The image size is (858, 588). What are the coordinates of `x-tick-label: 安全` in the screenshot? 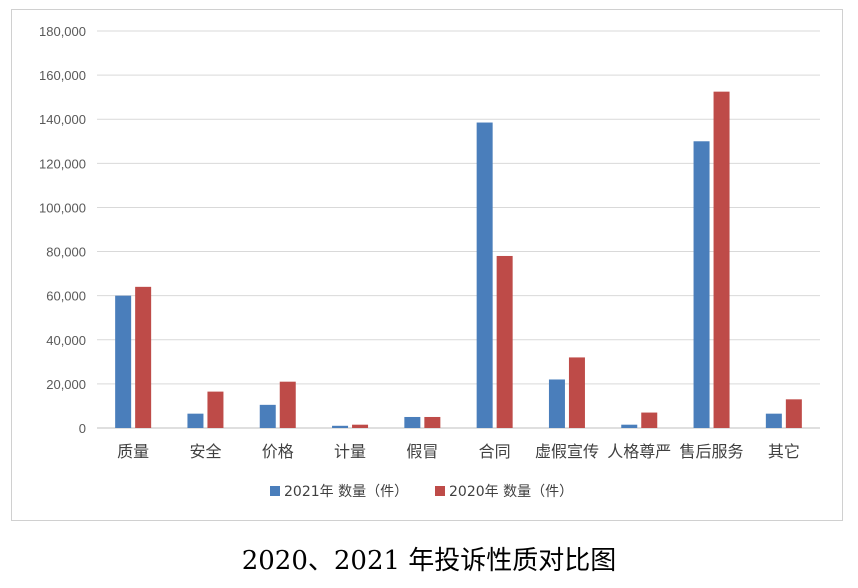 It's located at (205, 451).